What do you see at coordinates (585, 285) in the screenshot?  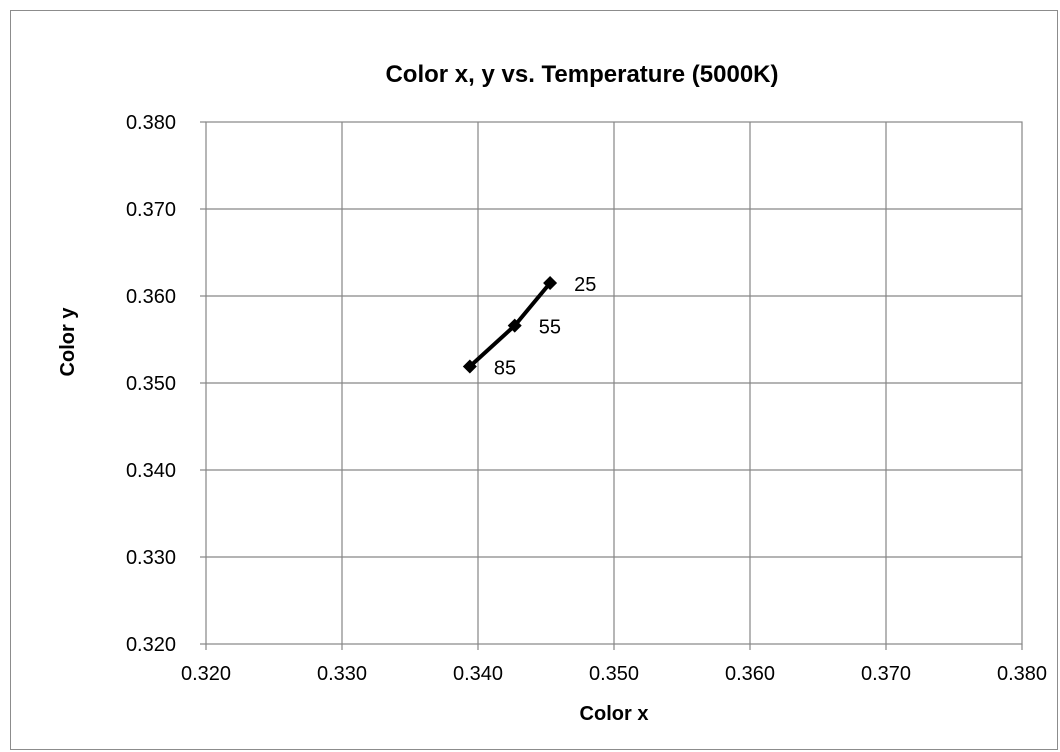 I see `data-point-label: 25` at bounding box center [585, 285].